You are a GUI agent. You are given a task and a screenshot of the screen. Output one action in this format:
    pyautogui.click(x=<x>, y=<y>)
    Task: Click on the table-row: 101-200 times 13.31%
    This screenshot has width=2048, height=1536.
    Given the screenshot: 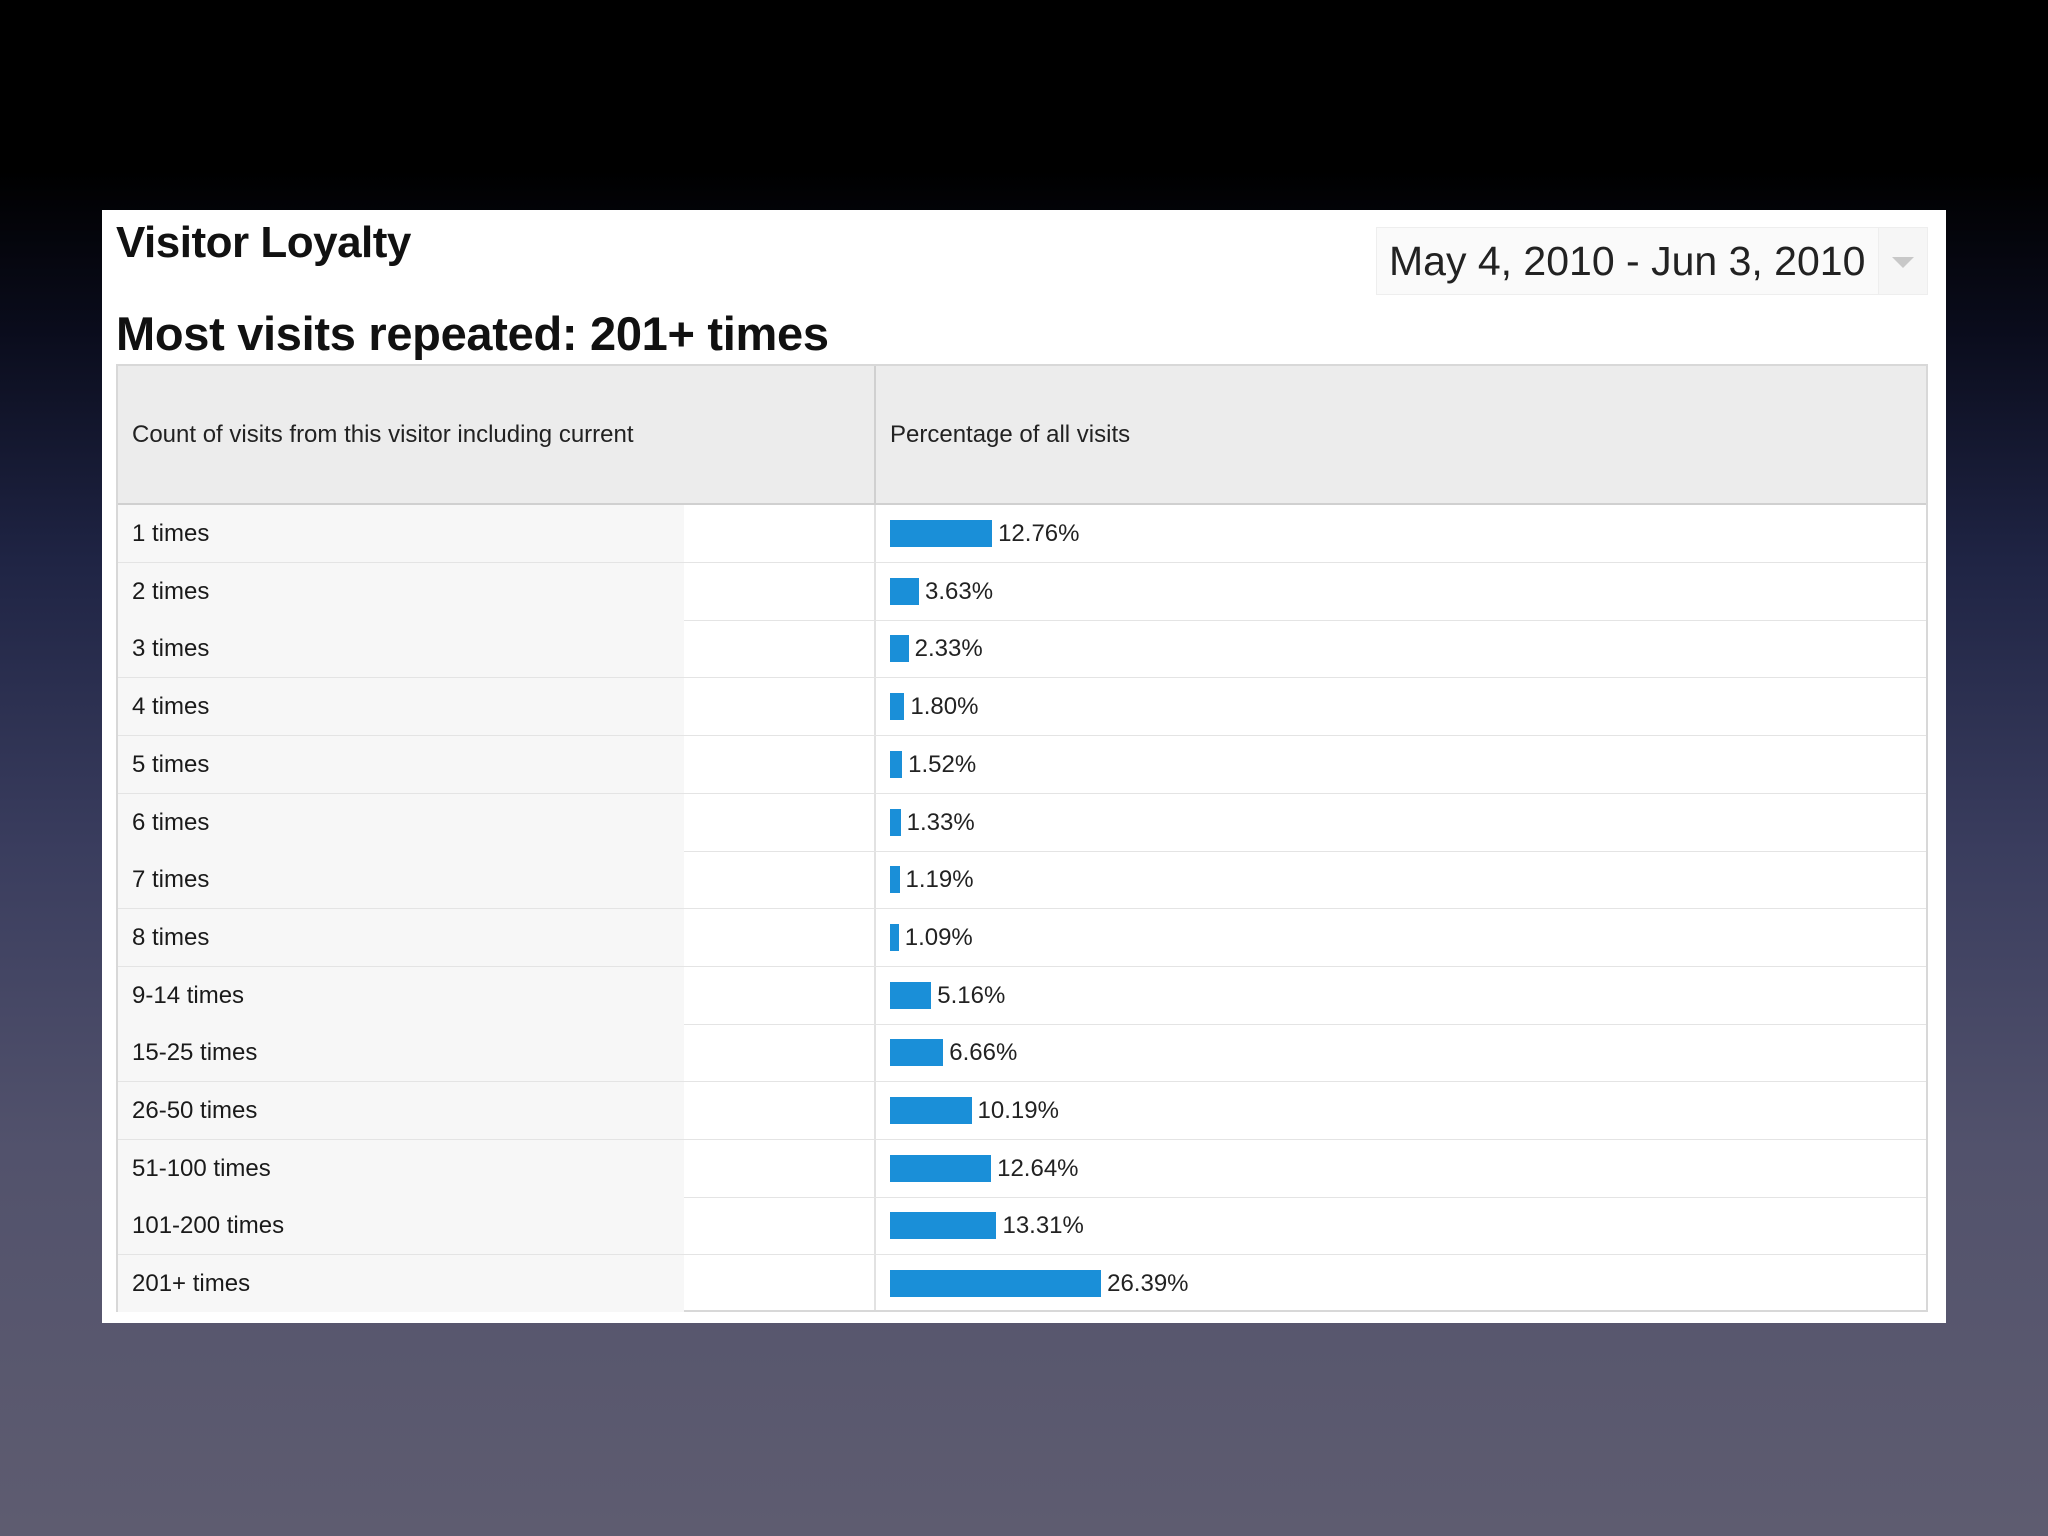 What is the action you would take?
    pyautogui.click(x=1022, y=1226)
    